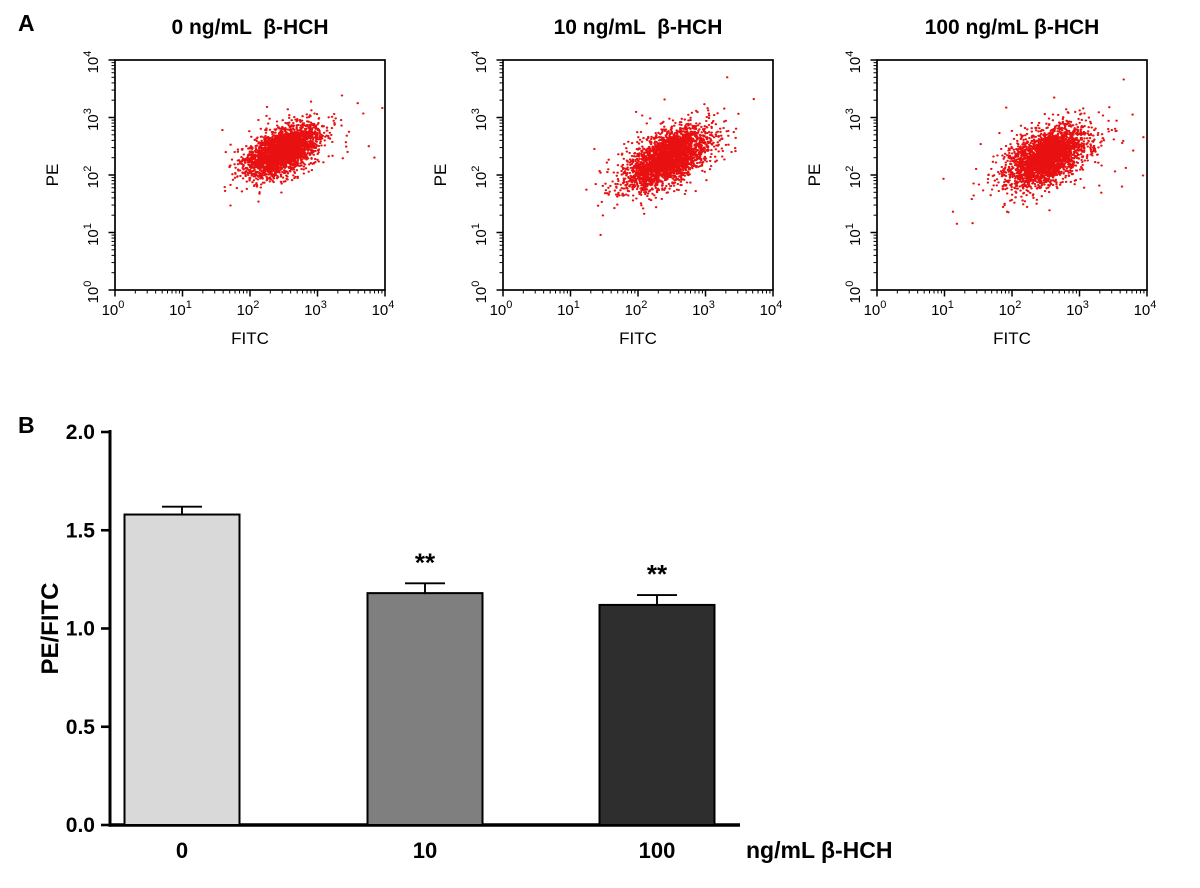 This screenshot has height=888, width=1200. Describe the element at coordinates (80, 825) in the screenshot. I see `y-tick-label: 0.0` at that location.